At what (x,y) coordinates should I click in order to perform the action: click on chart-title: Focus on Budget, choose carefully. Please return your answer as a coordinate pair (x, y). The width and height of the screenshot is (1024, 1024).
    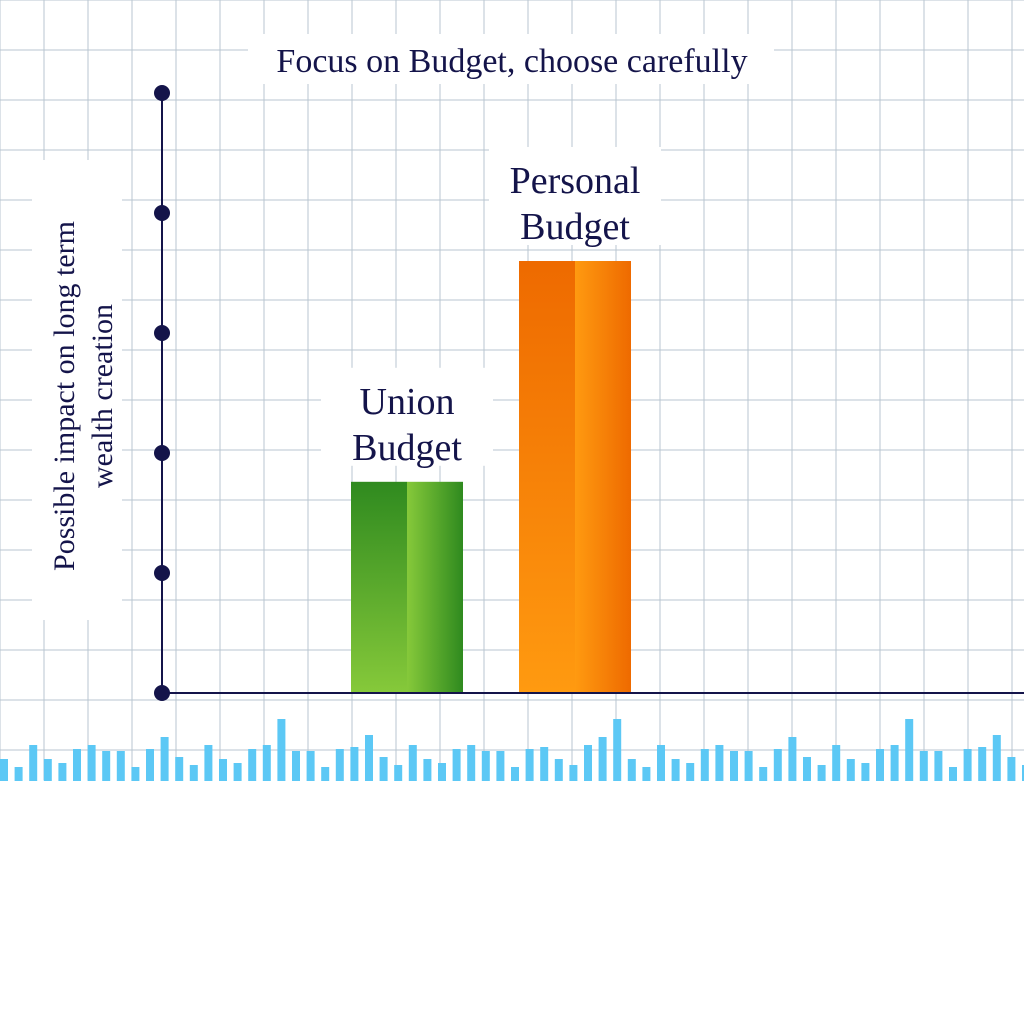
    Looking at the image, I should click on (511, 61).